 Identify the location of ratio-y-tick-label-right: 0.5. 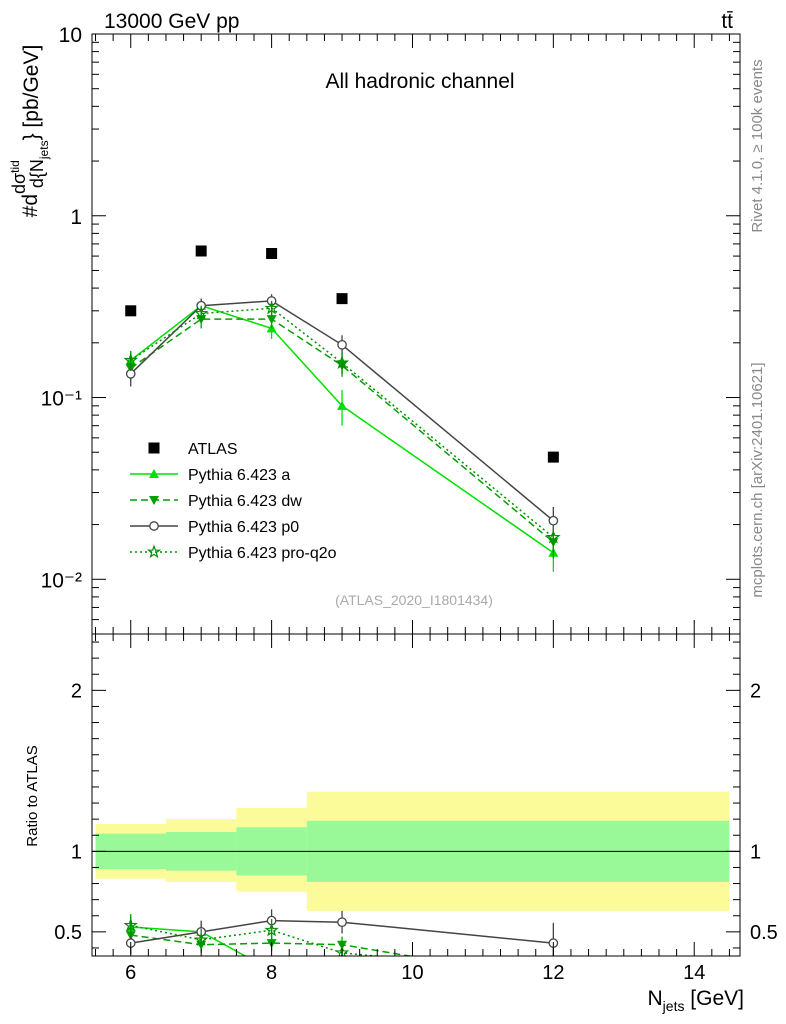
(764, 933).